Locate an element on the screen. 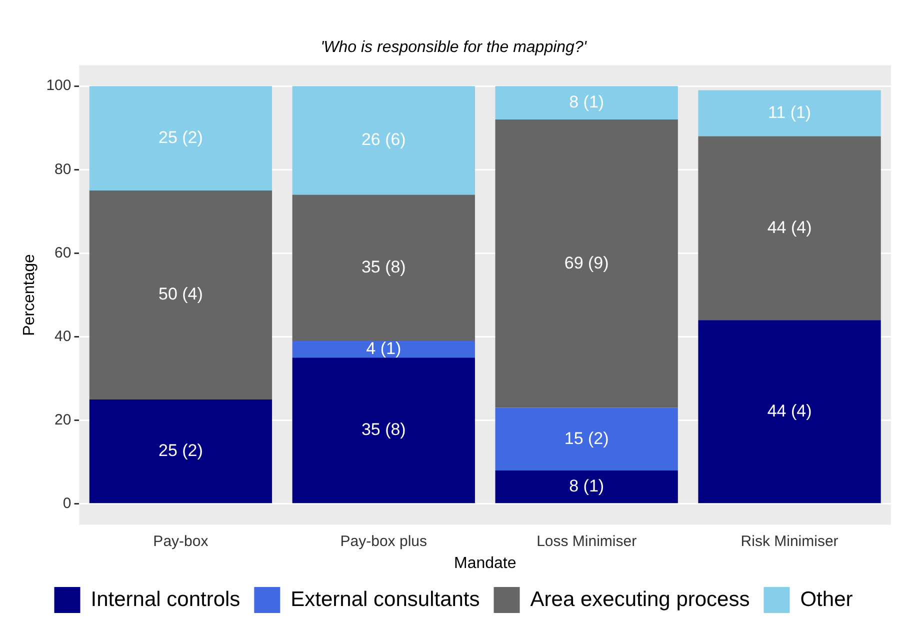  y-tick-label: 40 is located at coordinates (63, 336).